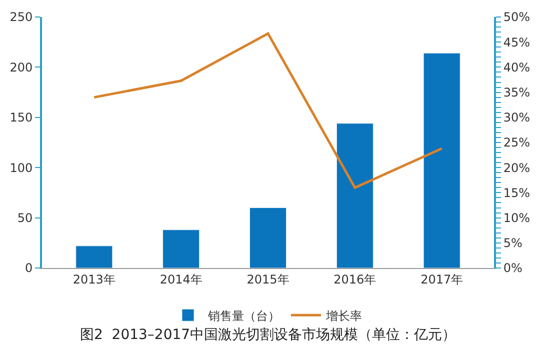  Describe the element at coordinates (181, 279) in the screenshot. I see `x-tick-label: 2014年` at that location.